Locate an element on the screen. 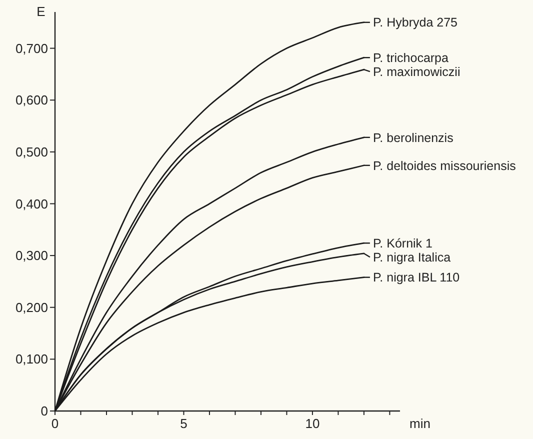 The image size is (533, 439). y-tick-label: 0,100 is located at coordinates (31, 359).